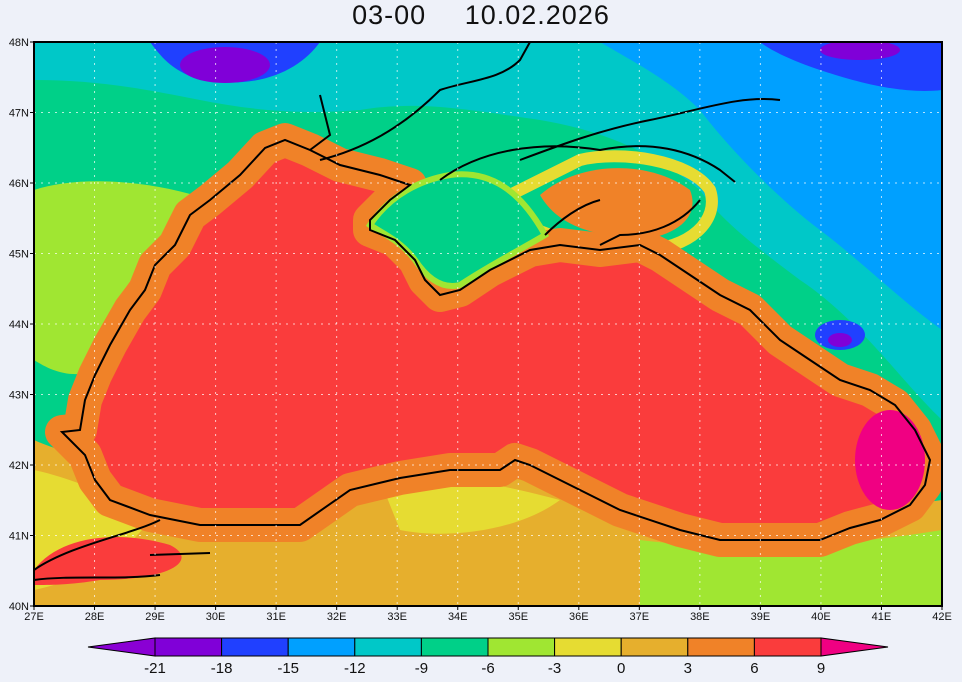 The width and height of the screenshot is (962, 682). What do you see at coordinates (882, 617) in the screenshot?
I see `lon-tick-label: 41E` at bounding box center [882, 617].